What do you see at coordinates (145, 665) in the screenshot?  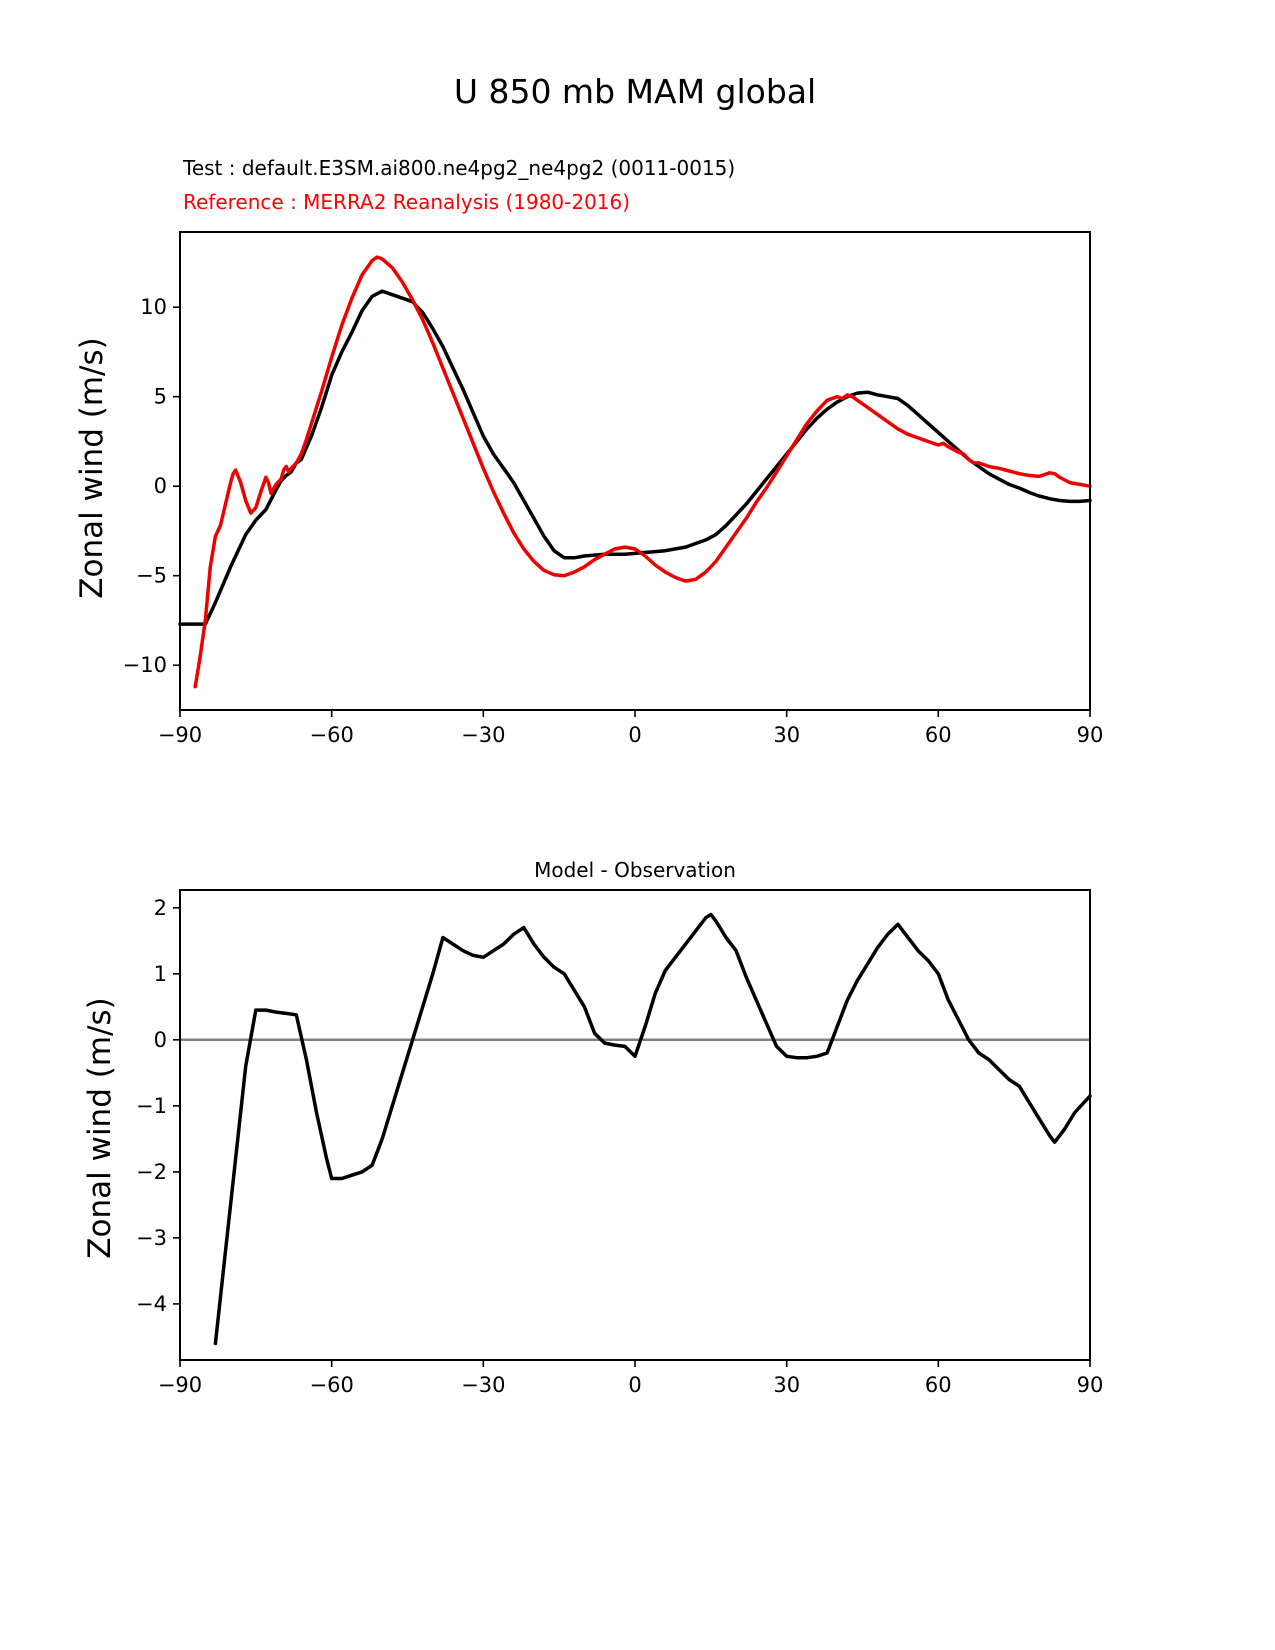 I see `y-axis-tick-label: −10` at bounding box center [145, 665].